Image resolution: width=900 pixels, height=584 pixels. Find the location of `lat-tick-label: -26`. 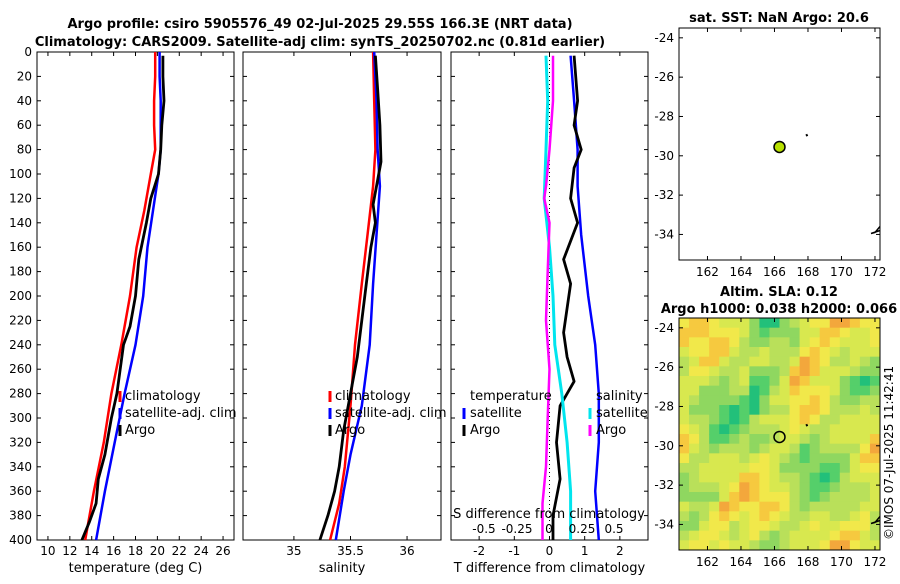

lat-tick-label: -26 is located at coordinates (664, 367).